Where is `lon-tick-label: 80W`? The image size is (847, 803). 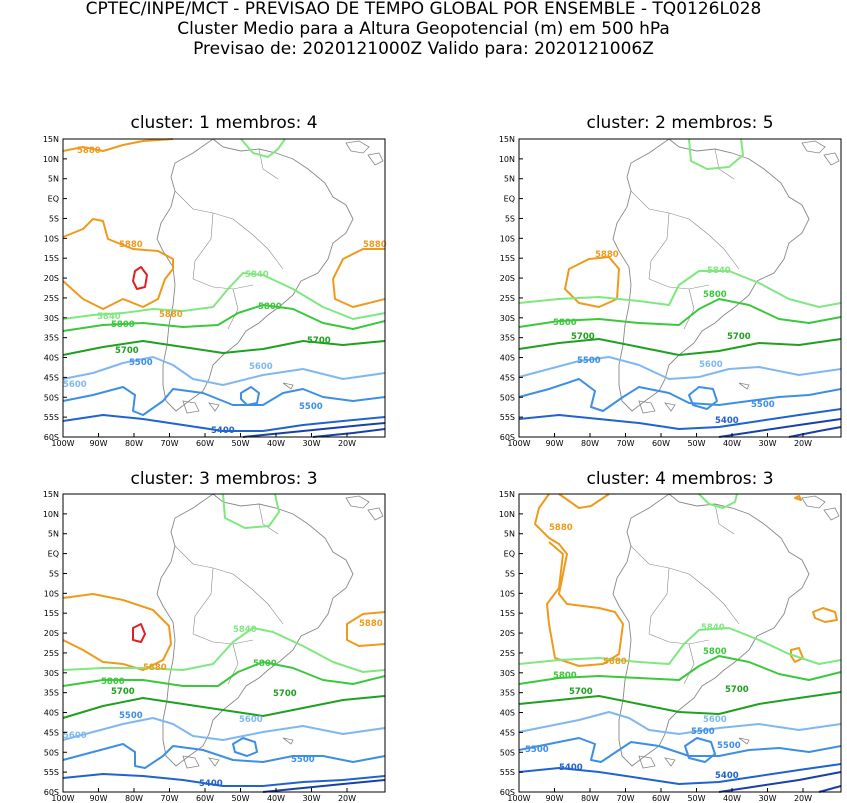 lon-tick-label: 80W is located at coordinates (134, 798).